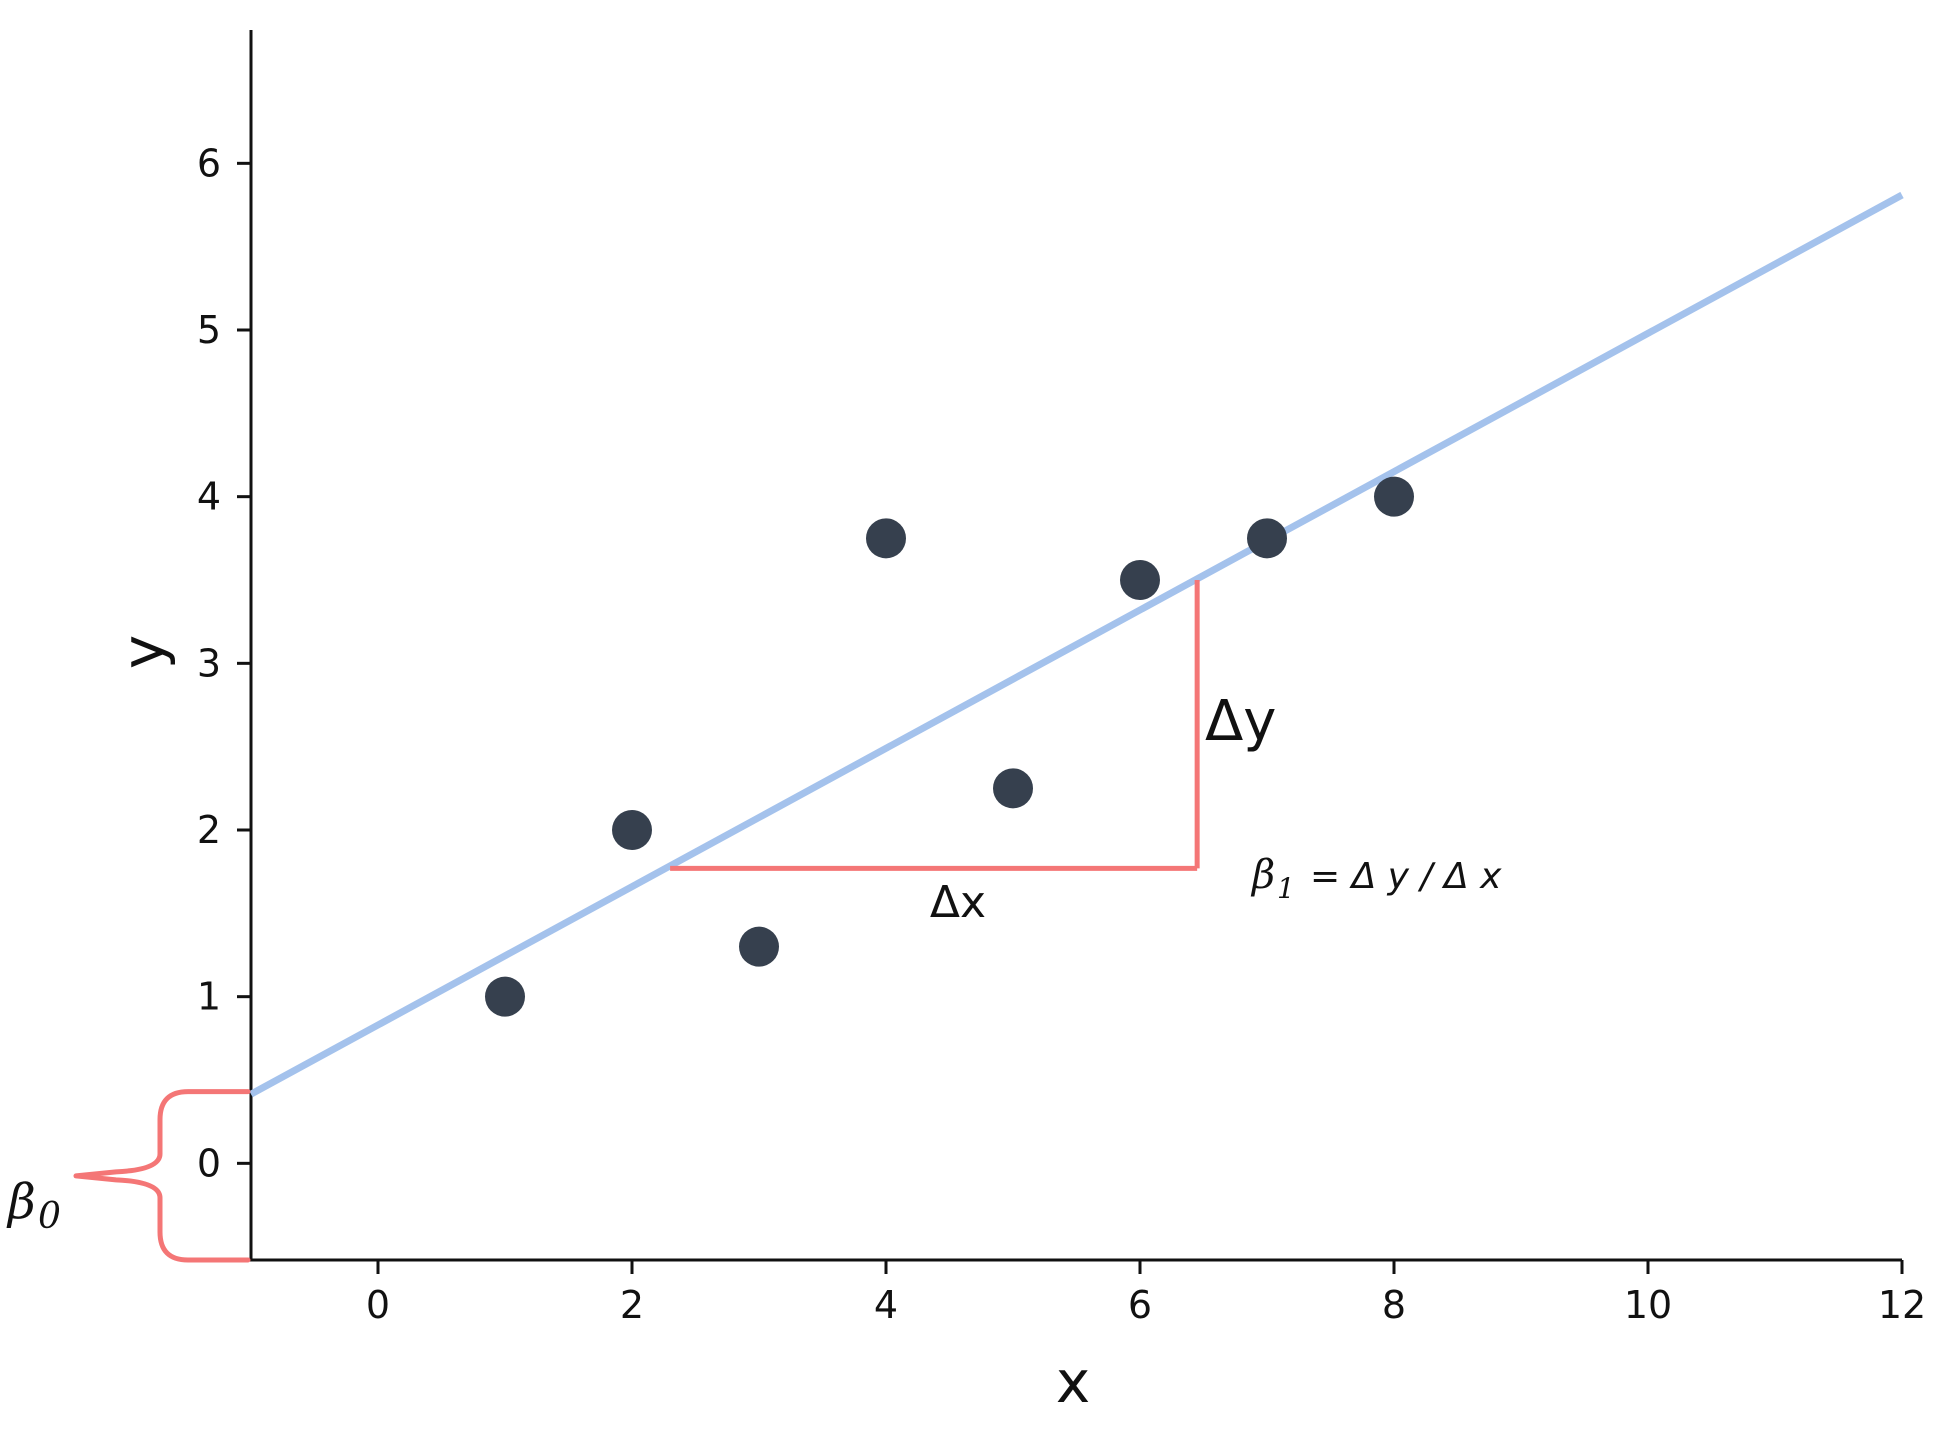 The image size is (1943, 1439). I want to click on x-tick-label: 0, so click(378, 1305).